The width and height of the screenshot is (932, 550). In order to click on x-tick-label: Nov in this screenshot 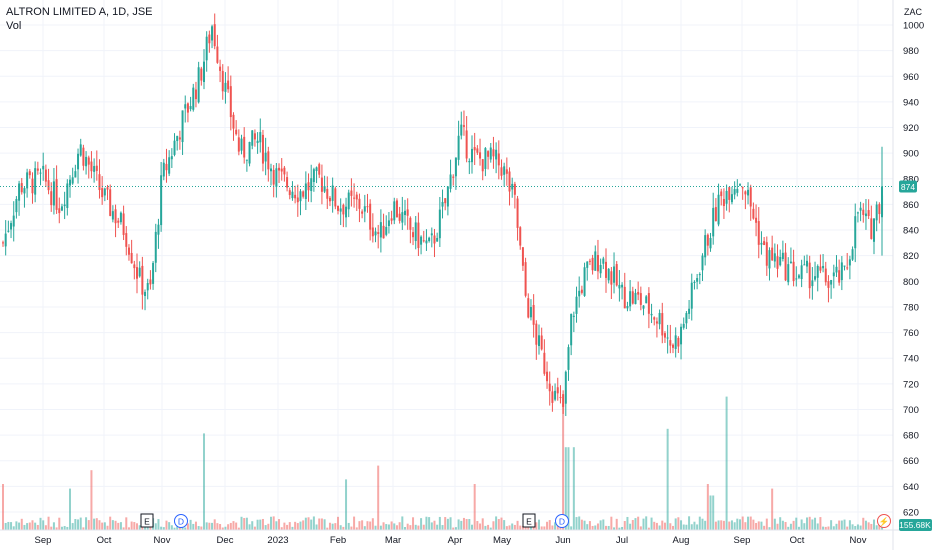, I will do `click(162, 540)`.